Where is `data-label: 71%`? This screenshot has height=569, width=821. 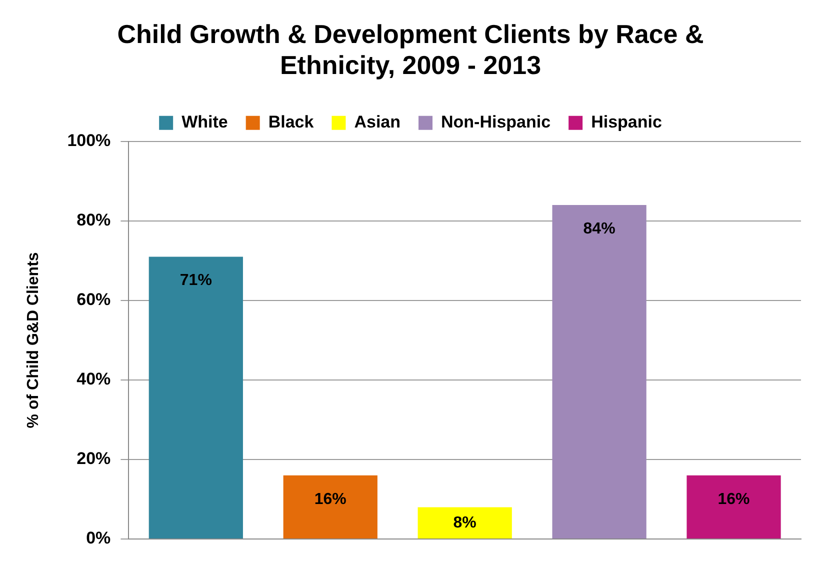
data-label: 71% is located at coordinates (196, 281).